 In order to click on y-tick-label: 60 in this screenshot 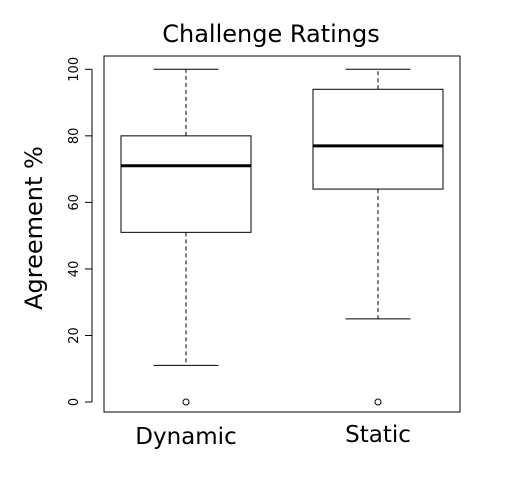, I will do `click(74, 202)`.